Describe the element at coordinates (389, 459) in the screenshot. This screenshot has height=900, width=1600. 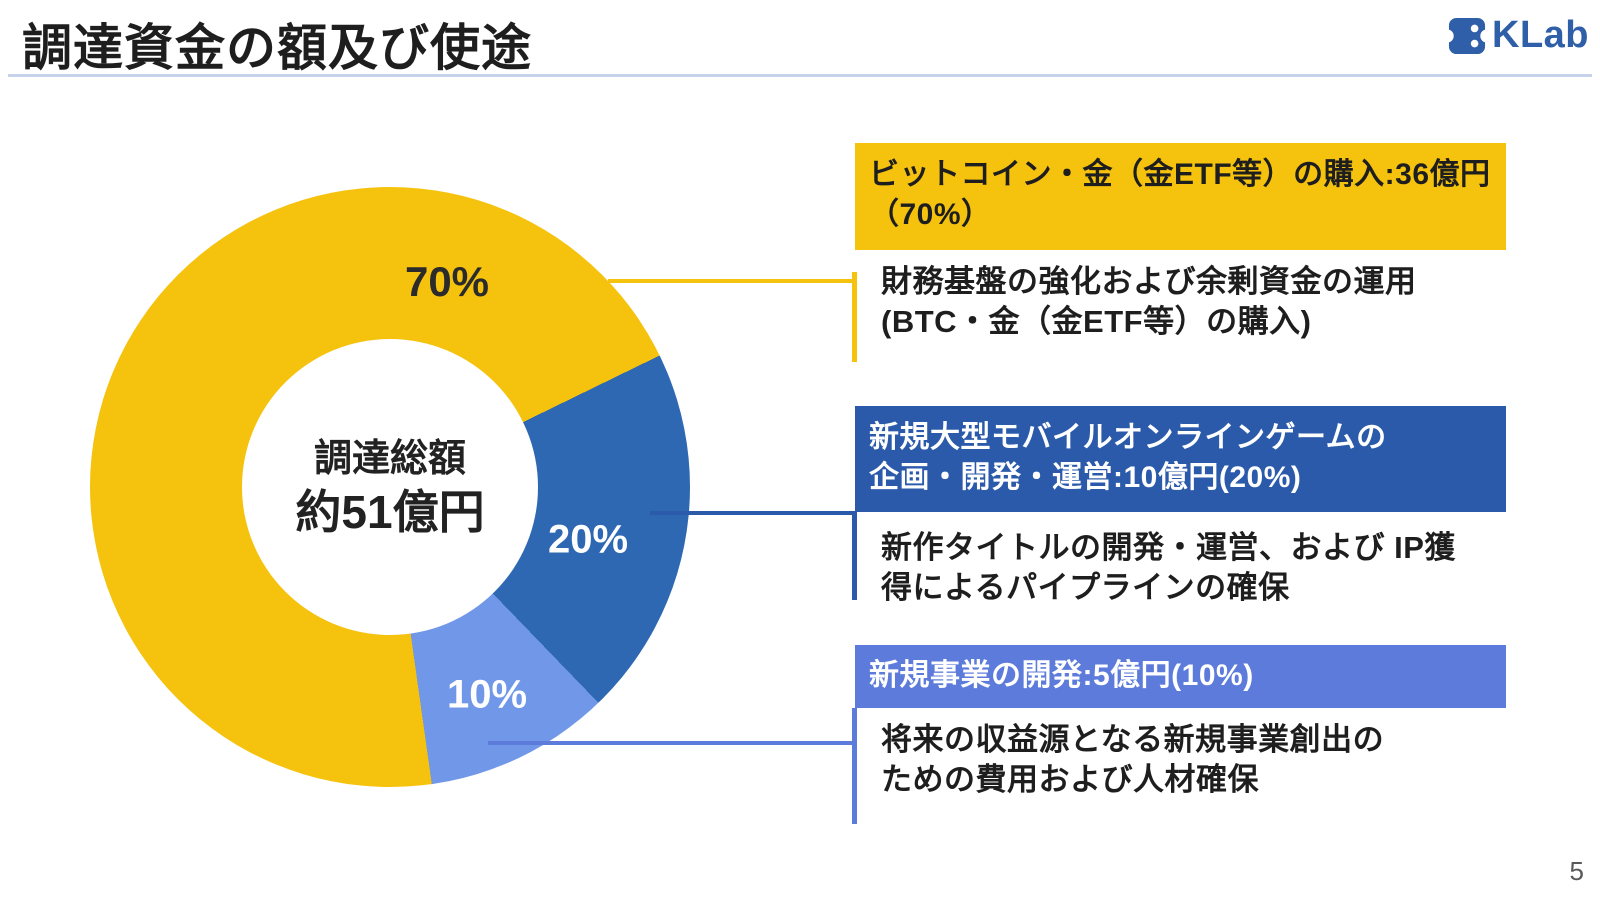
I see `donut-center-title: 調達総額` at that location.